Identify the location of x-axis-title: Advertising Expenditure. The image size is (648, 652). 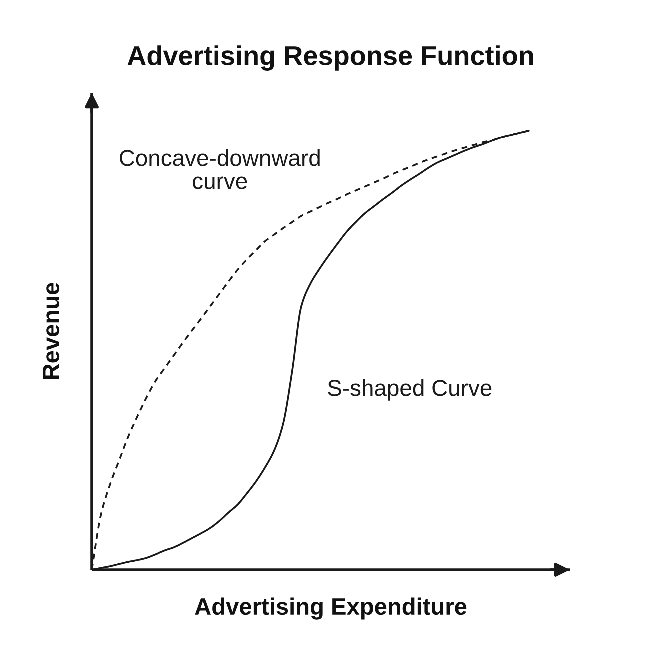
(331, 609).